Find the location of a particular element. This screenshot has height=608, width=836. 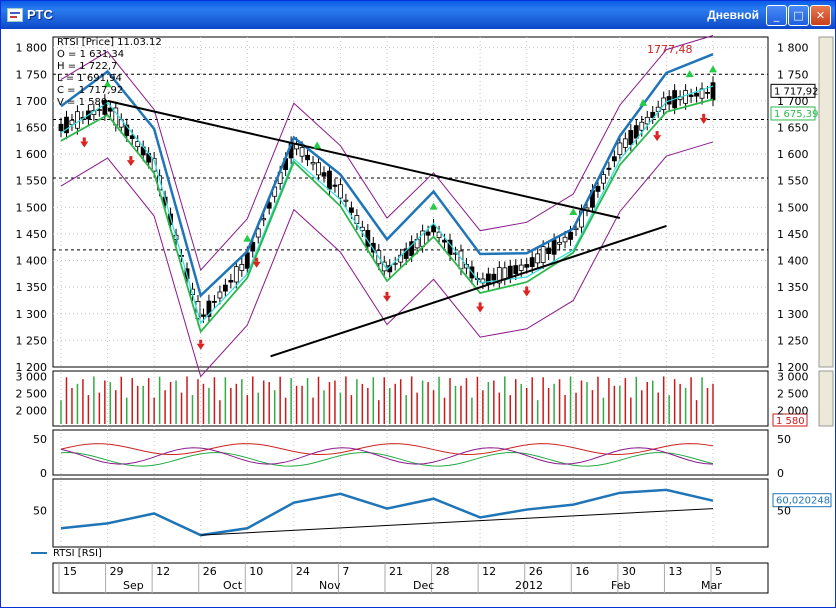

peak-label: 1777,48 is located at coordinates (670, 49).